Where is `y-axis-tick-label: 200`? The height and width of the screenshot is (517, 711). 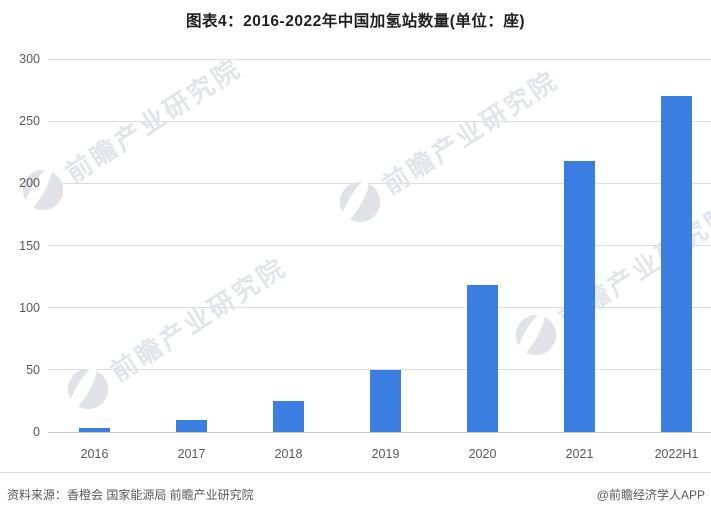
y-axis-tick-label: 200 is located at coordinates (29, 183).